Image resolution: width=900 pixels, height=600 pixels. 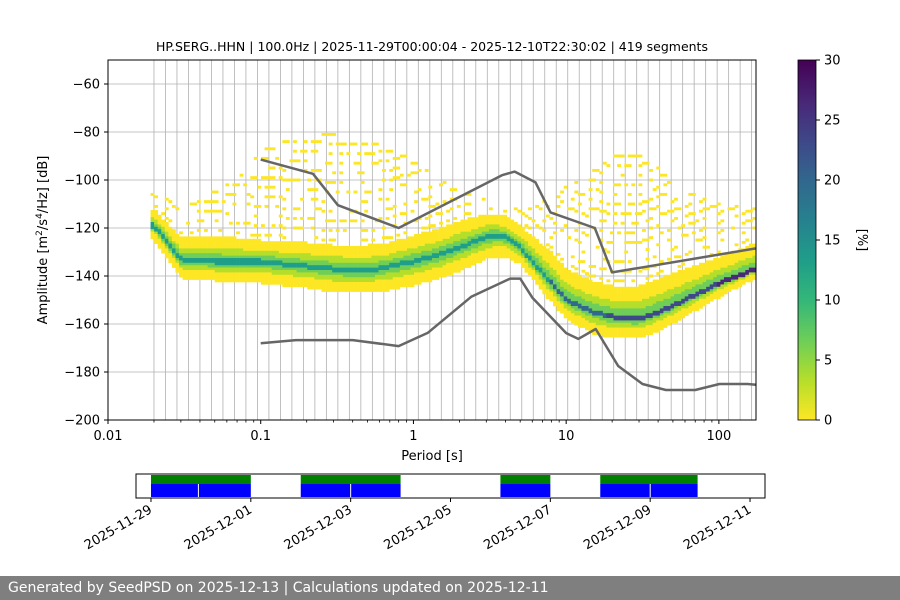 I want to click on x-tick-label: 0.1, so click(x=260, y=436).